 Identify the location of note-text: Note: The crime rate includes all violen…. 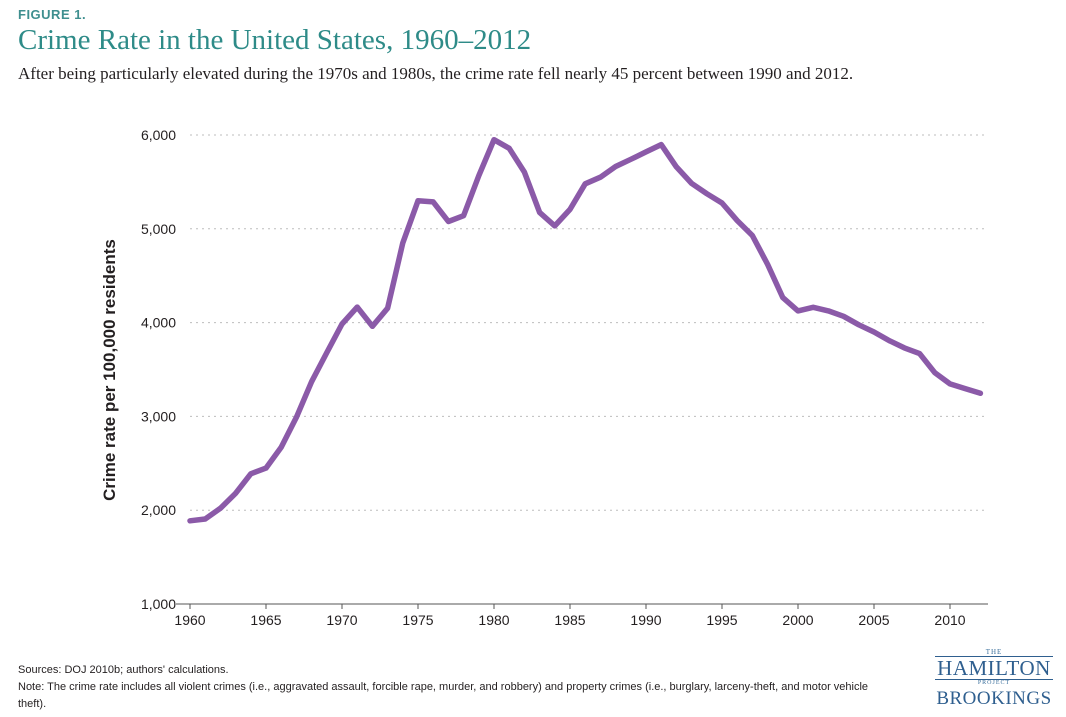
(443, 695).